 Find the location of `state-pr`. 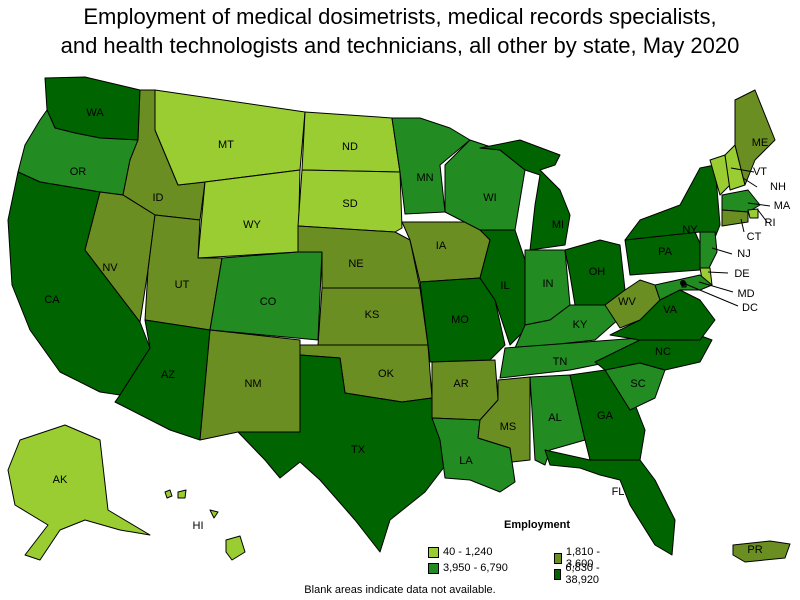

state-pr is located at coordinates (761, 551).